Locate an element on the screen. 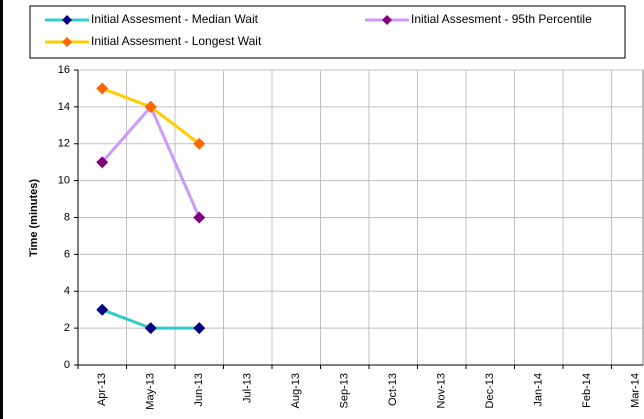 This screenshot has height=419, width=644. x-tick-label: Nov-13 is located at coordinates (442, 390).